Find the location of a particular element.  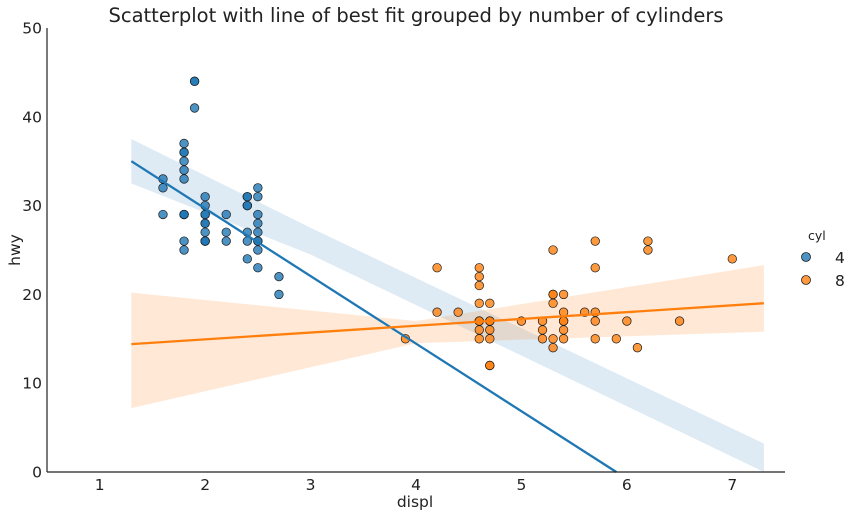

y-tick-label: 40 is located at coordinates (32, 117).